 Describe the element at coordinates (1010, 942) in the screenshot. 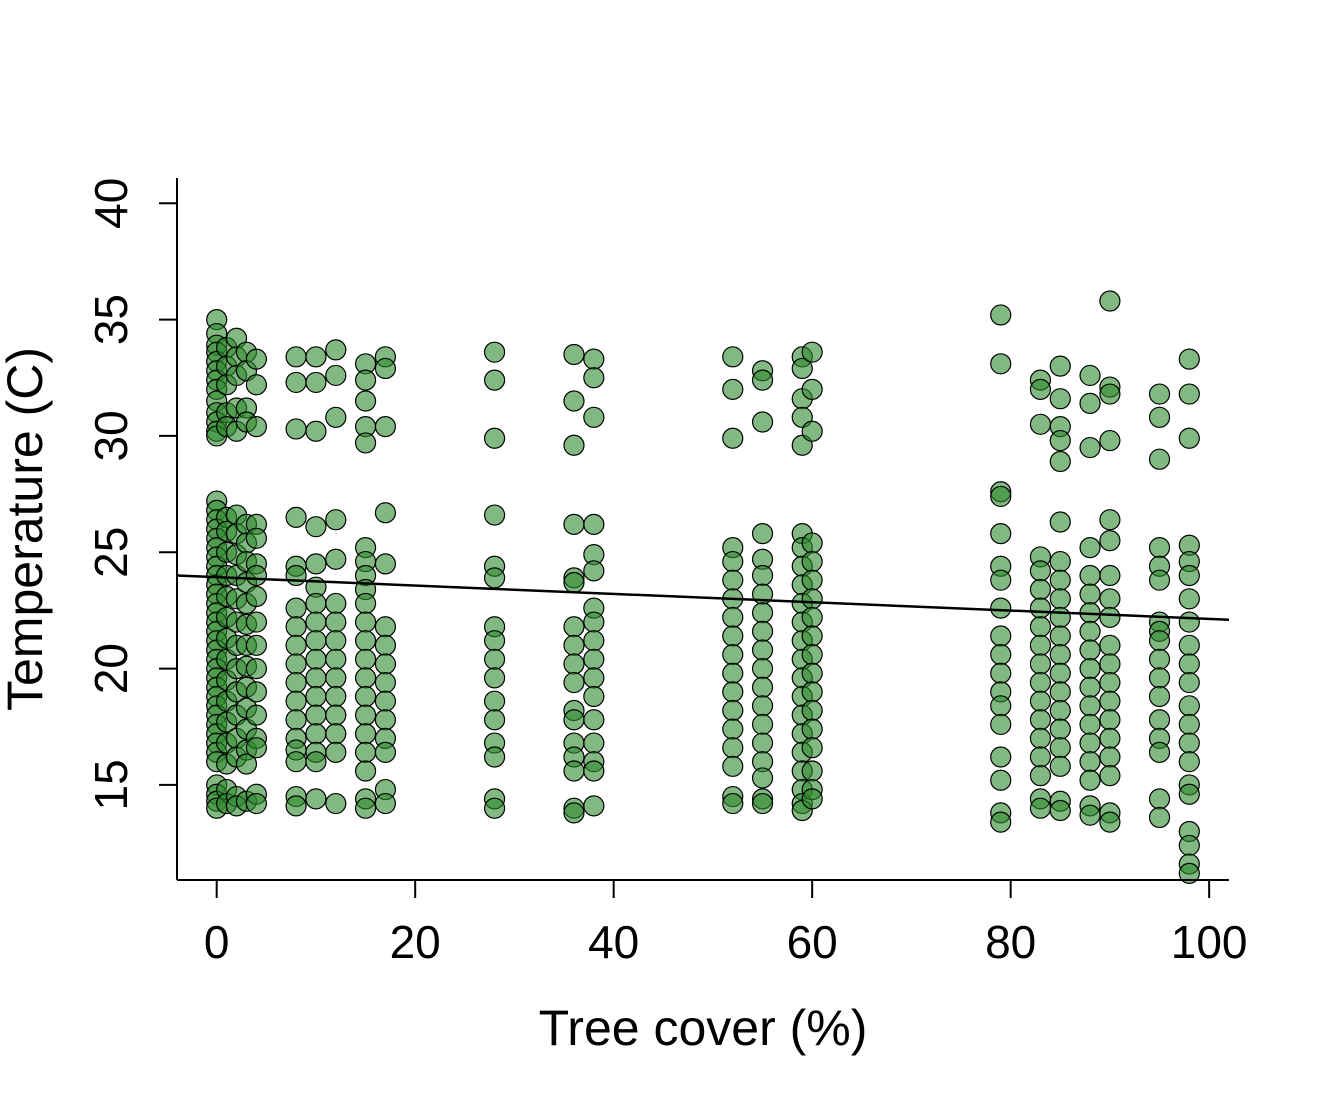

I see `x-tick-label: 80` at that location.